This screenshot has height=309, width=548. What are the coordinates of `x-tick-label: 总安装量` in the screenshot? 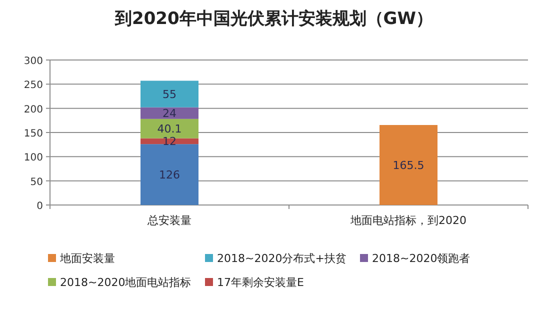 It's located at (169, 220).